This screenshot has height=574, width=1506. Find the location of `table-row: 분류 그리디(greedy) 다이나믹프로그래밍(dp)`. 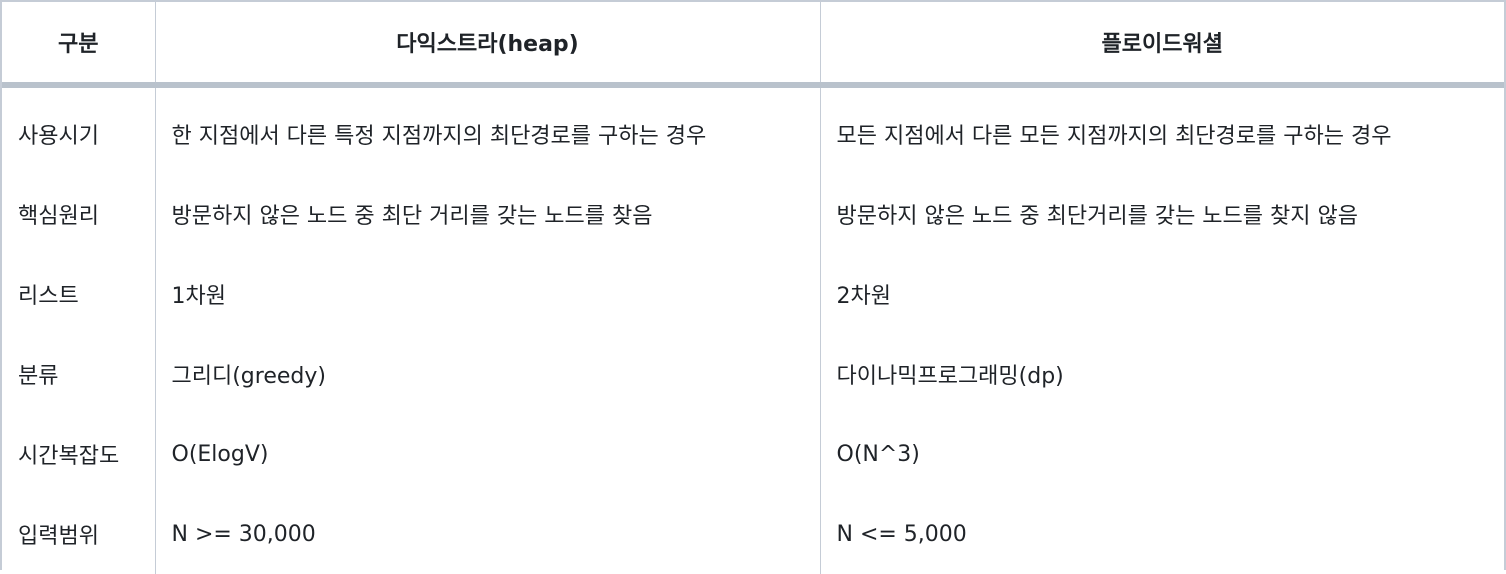

table-row: 분류 그리디(greedy) 다이나믹프로그래밍(dp) is located at coordinates (753, 374).